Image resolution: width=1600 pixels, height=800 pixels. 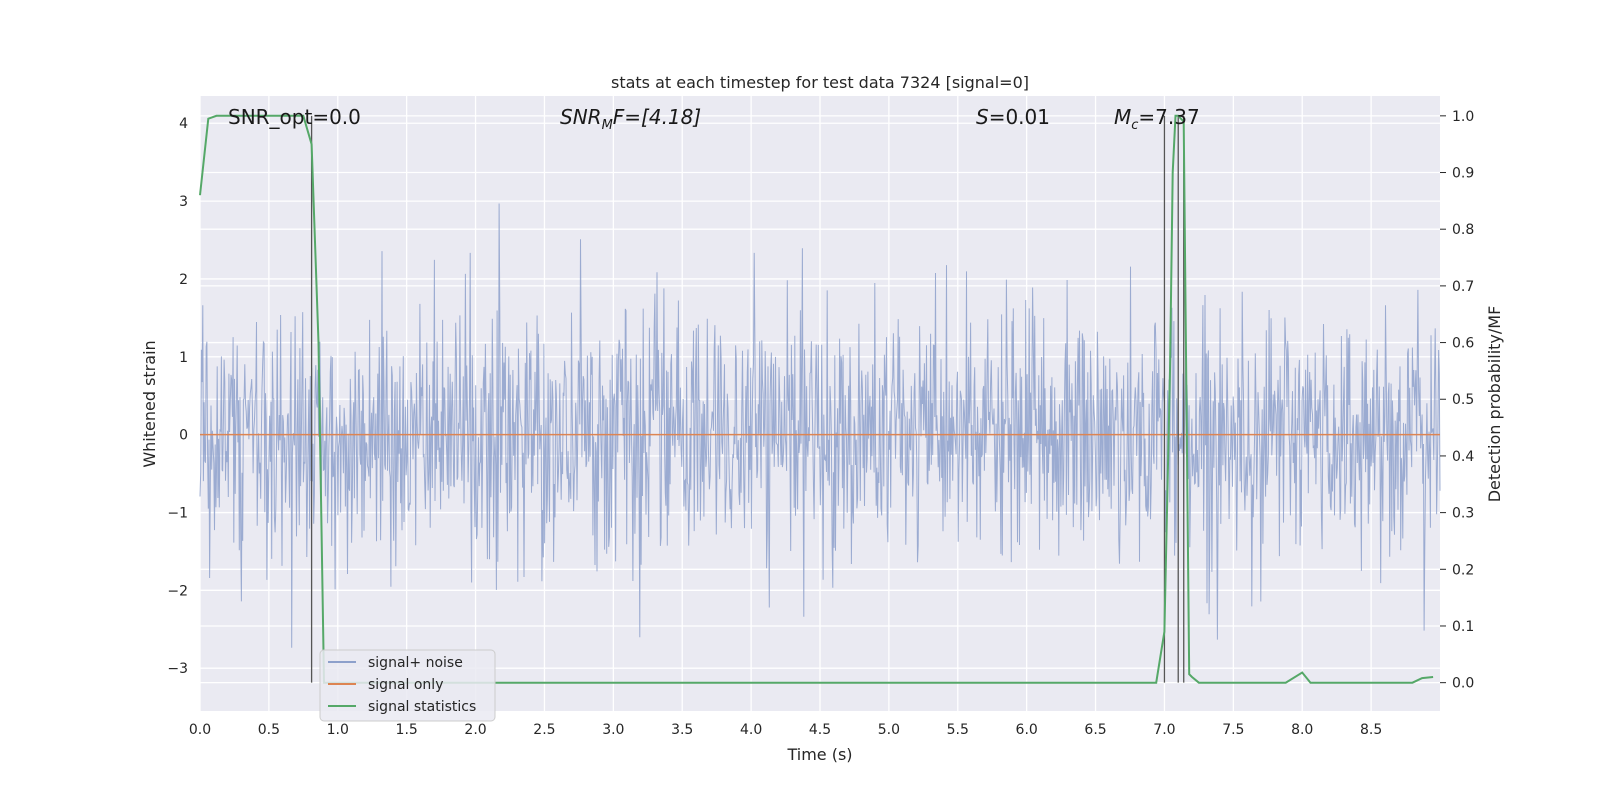 What do you see at coordinates (1463, 230) in the screenshot?
I see `right-y-tick-label-8: 0.8` at bounding box center [1463, 230].